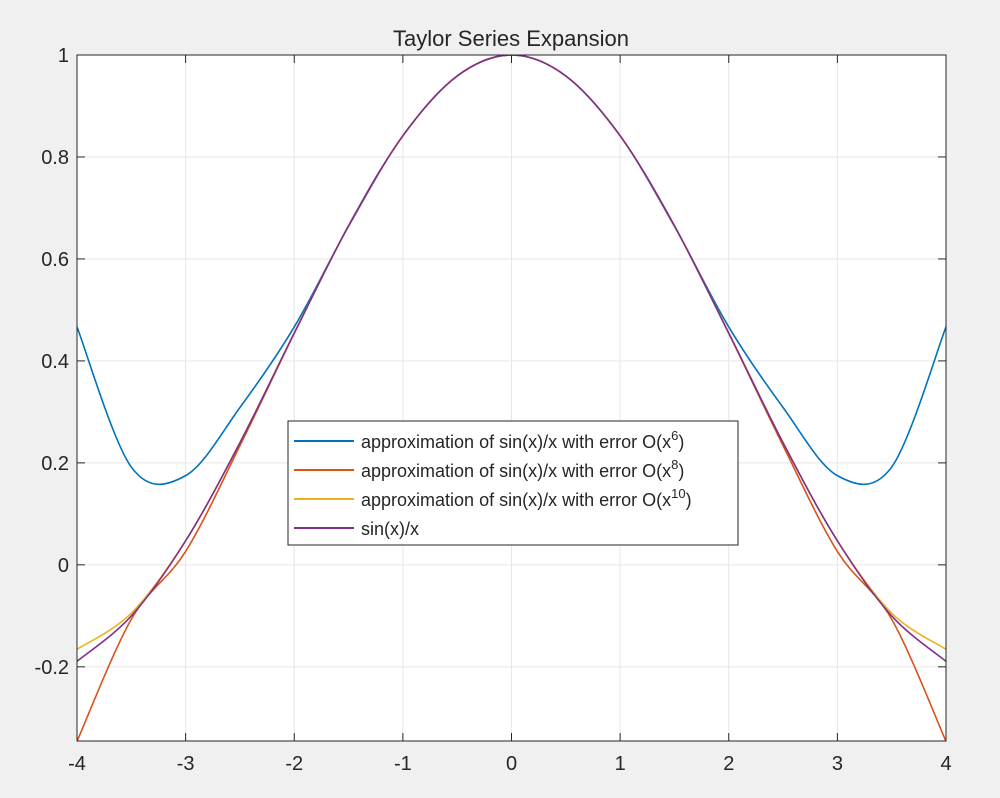 The image size is (1000, 798). Describe the element at coordinates (186, 764) in the screenshot. I see `x-tick-label: -3` at that location.